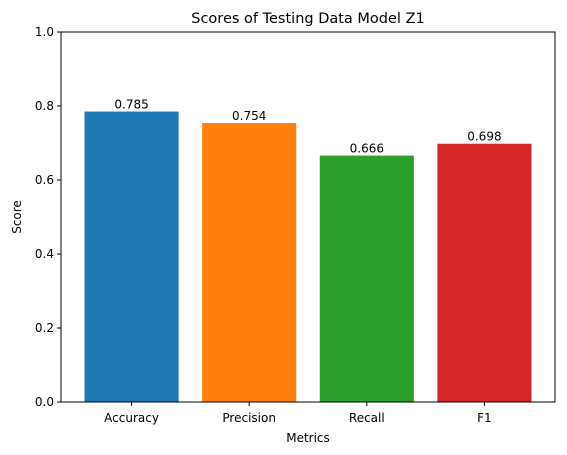  I want to click on bar-accuracy, so click(131, 257).